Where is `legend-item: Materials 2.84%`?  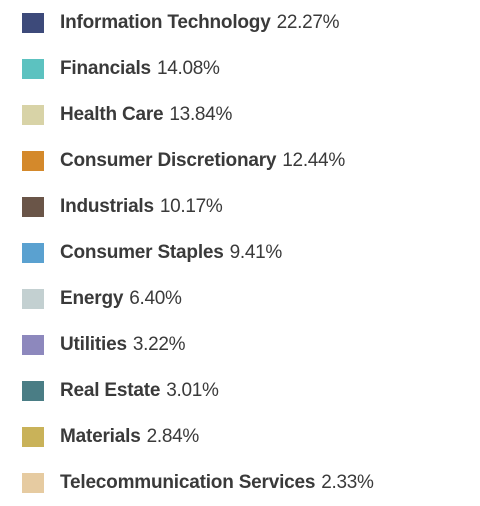 legend-item: Materials 2.84% is located at coordinates (251, 437).